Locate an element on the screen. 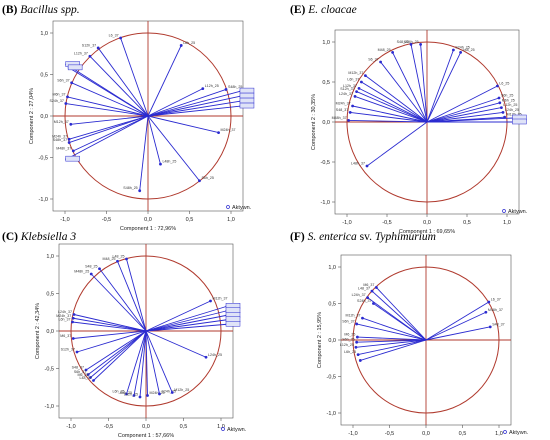 Image resolution: width=550 pixels, height=440 pixels. y-tick-label: 1,0 is located at coordinates (326, 43).